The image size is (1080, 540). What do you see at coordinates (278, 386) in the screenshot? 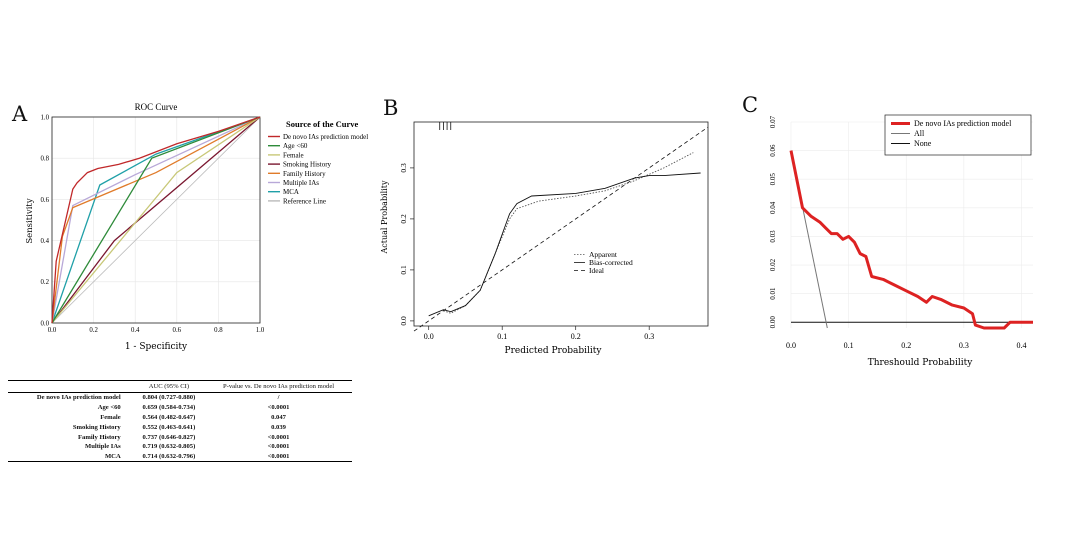
I see `table-header-cell: P-value vs. De novo IAs prediction model` at bounding box center [278, 386].